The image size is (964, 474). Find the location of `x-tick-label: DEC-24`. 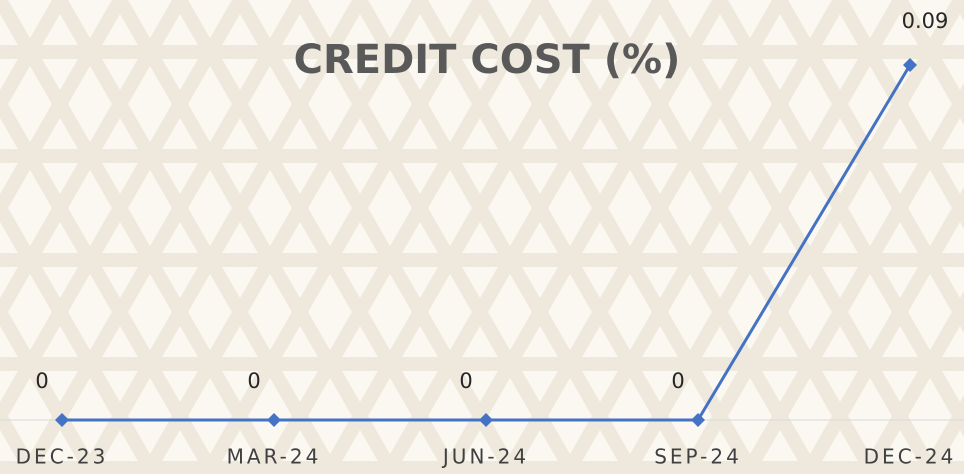

x-tick-label: DEC-24 is located at coordinates (910, 457).